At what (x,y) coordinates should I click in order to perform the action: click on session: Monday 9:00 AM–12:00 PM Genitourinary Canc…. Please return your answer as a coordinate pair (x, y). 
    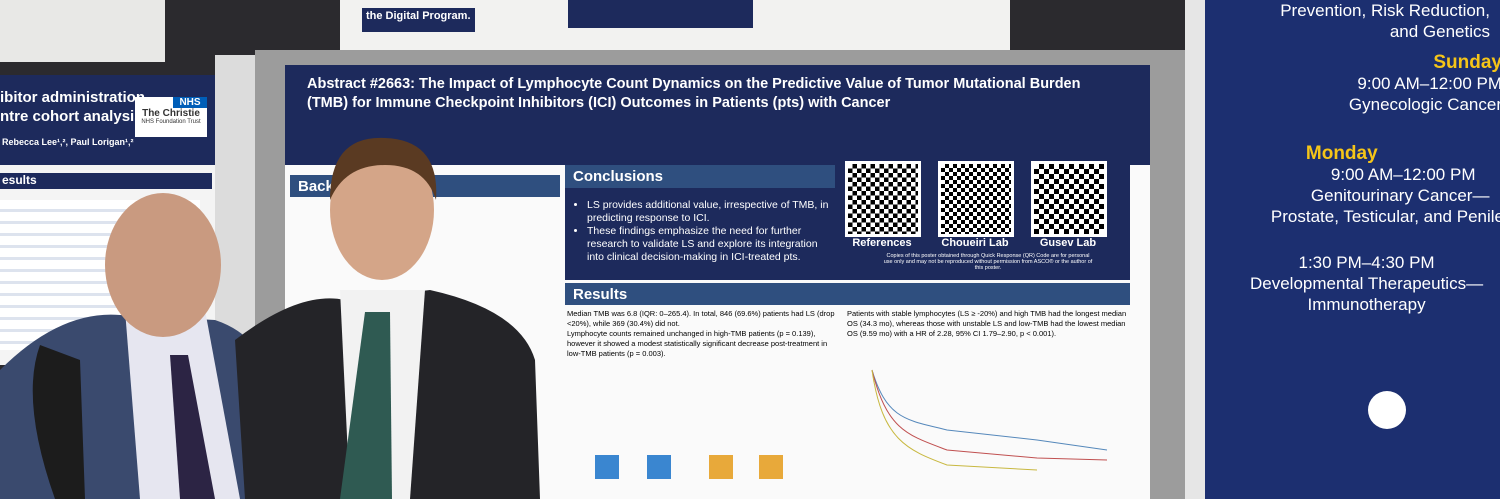
    Looking at the image, I should click on (1355, 185).